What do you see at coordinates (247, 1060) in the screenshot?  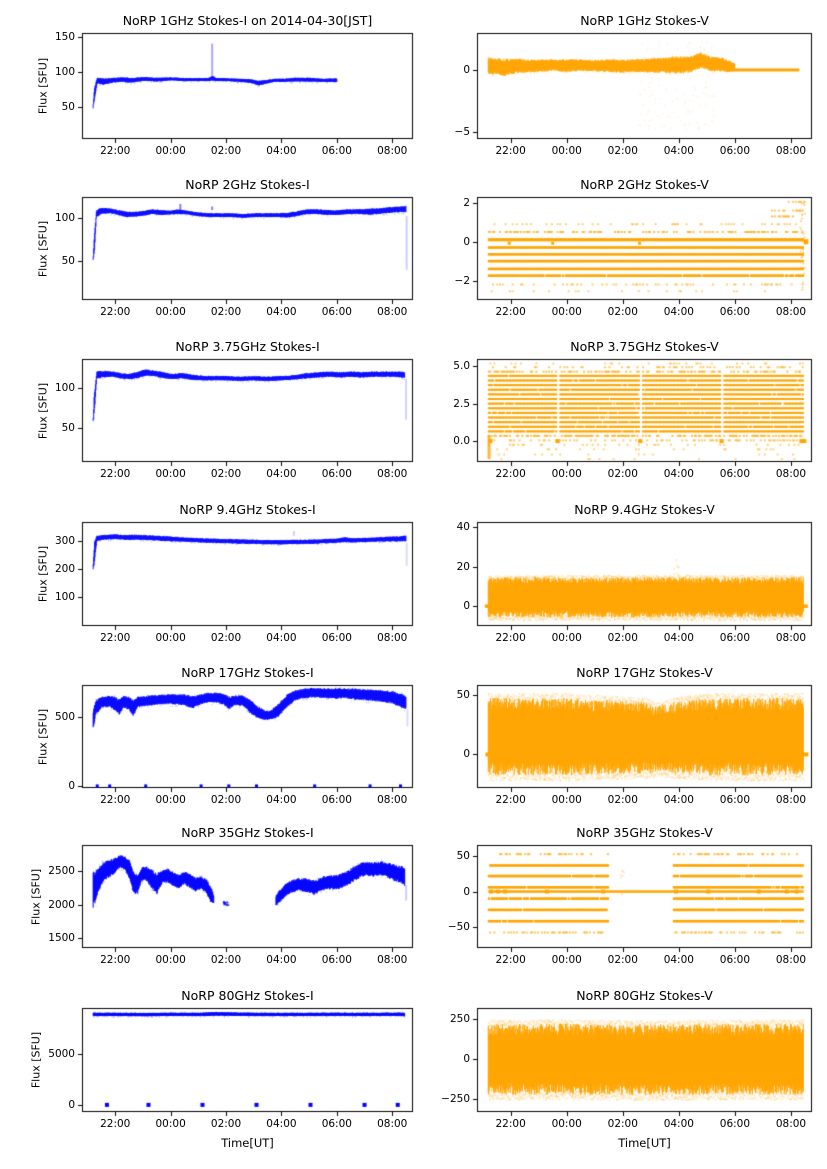 I see `plot-canvas-norp-80ghz-stokes-i` at bounding box center [247, 1060].